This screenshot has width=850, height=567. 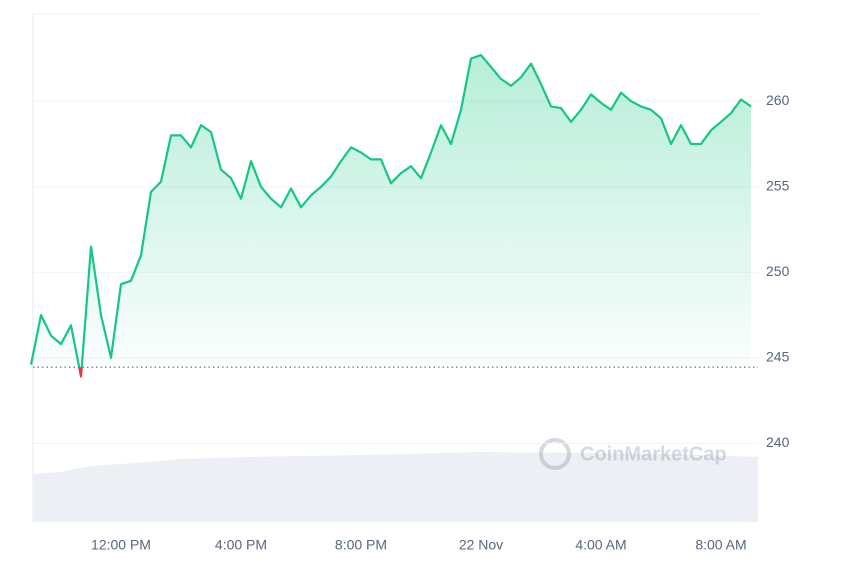 I want to click on y-tick-label: 260, so click(x=778, y=100).